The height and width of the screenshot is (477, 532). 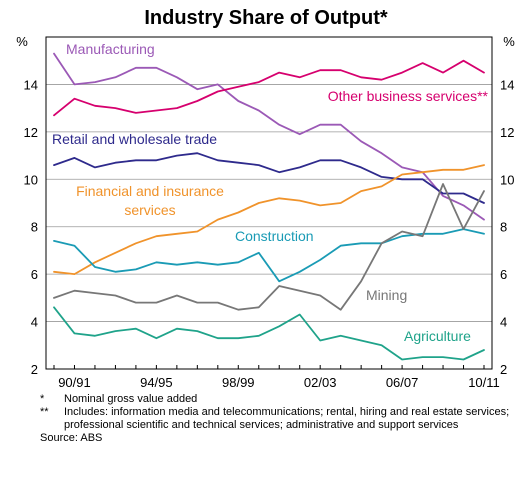 I want to click on y-tick-right-4: 4, so click(x=503, y=322).